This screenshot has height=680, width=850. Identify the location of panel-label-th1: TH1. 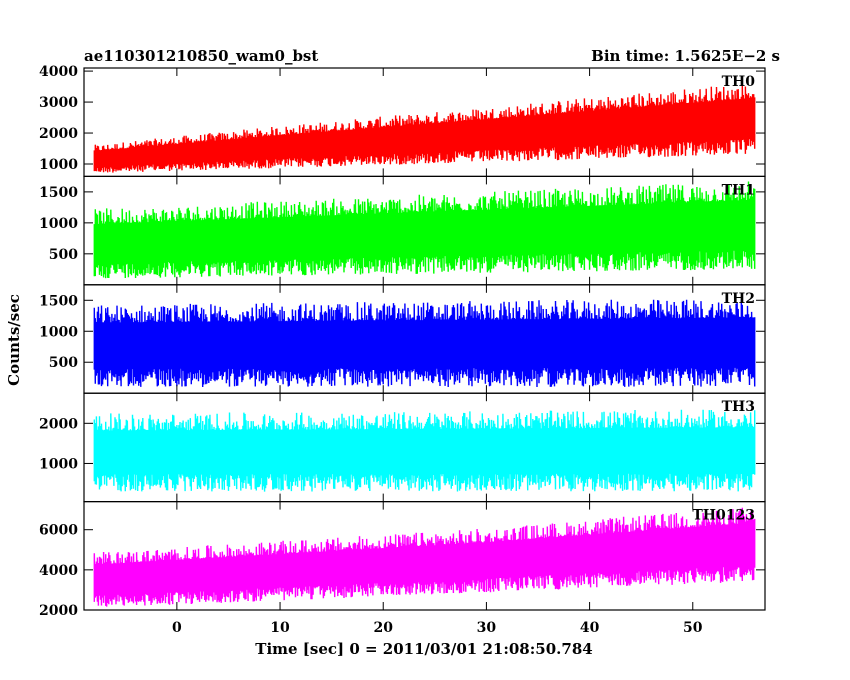
(738, 190).